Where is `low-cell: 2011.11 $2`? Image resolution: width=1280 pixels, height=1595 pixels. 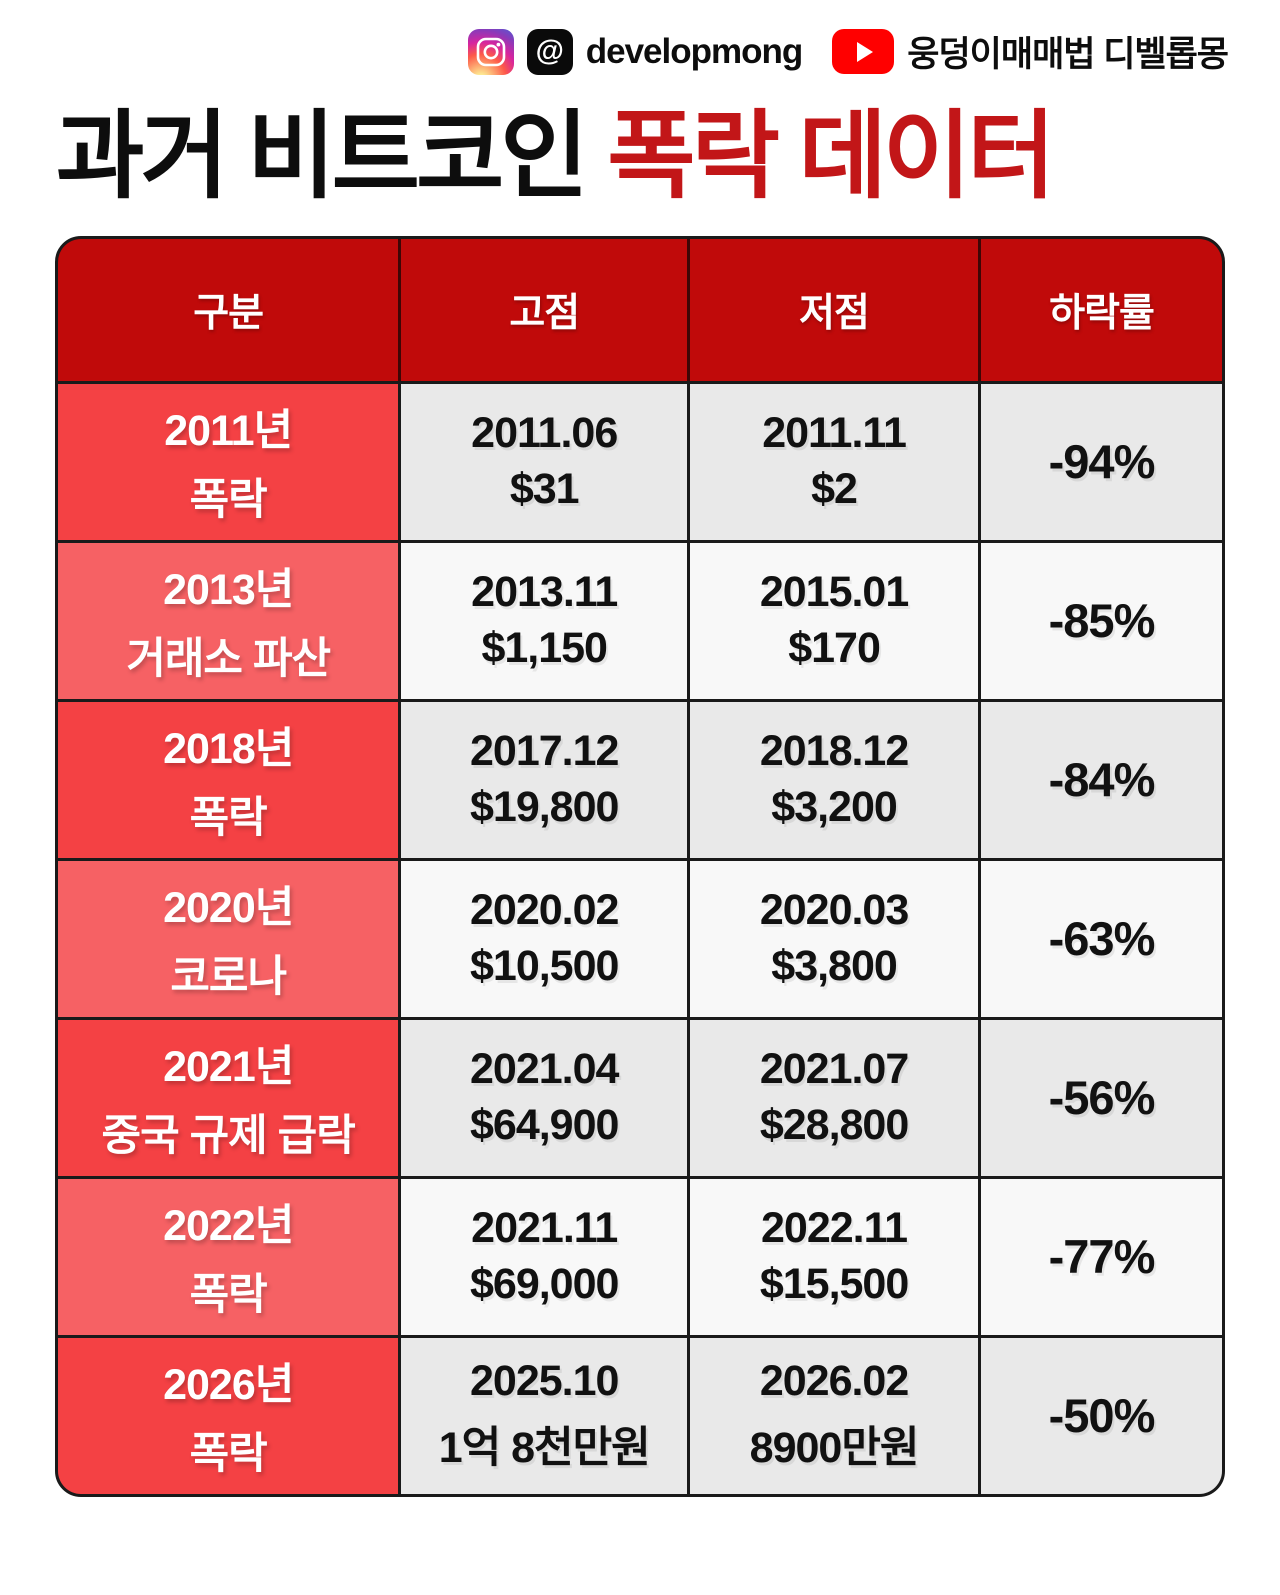
low-cell: 2011.11 $2 is located at coordinates (836, 461).